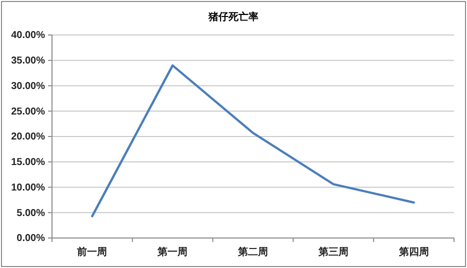  Describe the element at coordinates (92, 252) in the screenshot. I see `x-tick-label: 前一周` at that location.